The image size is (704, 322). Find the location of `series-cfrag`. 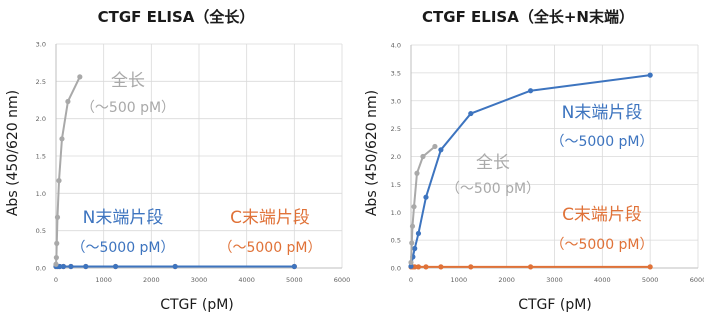

series-cfrag is located at coordinates (530, 267).